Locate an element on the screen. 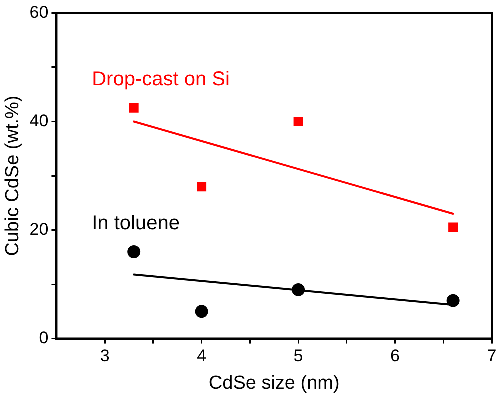  x-tick-label: 6 is located at coordinates (395, 356).